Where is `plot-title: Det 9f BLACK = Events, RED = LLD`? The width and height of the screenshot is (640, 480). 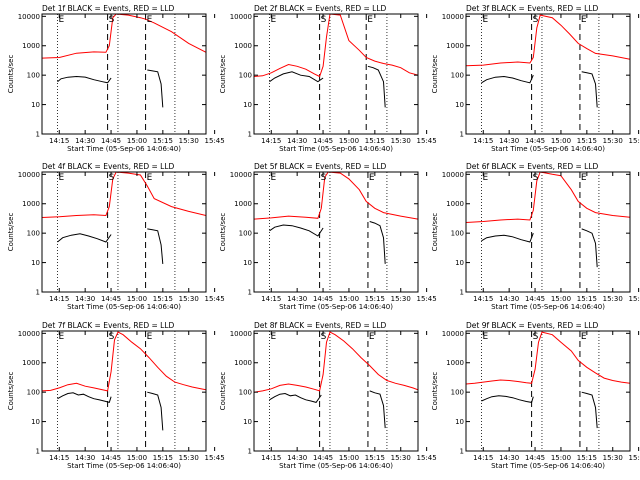 plot-title: Det 9f BLACK = Events, RED = LLD is located at coordinates (532, 325).